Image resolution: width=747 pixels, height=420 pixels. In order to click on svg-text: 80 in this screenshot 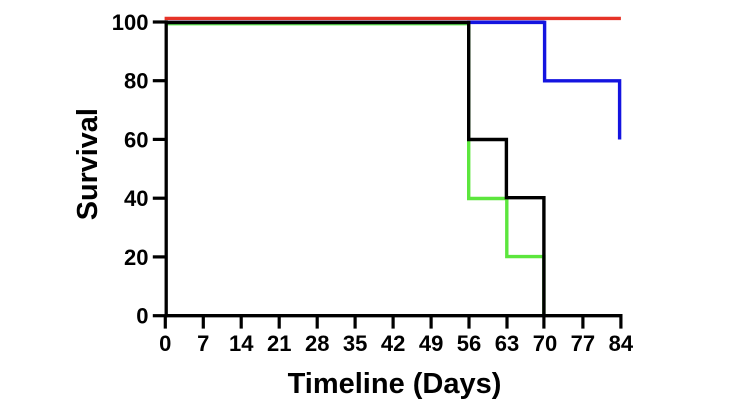, I will do `click(136, 81)`.